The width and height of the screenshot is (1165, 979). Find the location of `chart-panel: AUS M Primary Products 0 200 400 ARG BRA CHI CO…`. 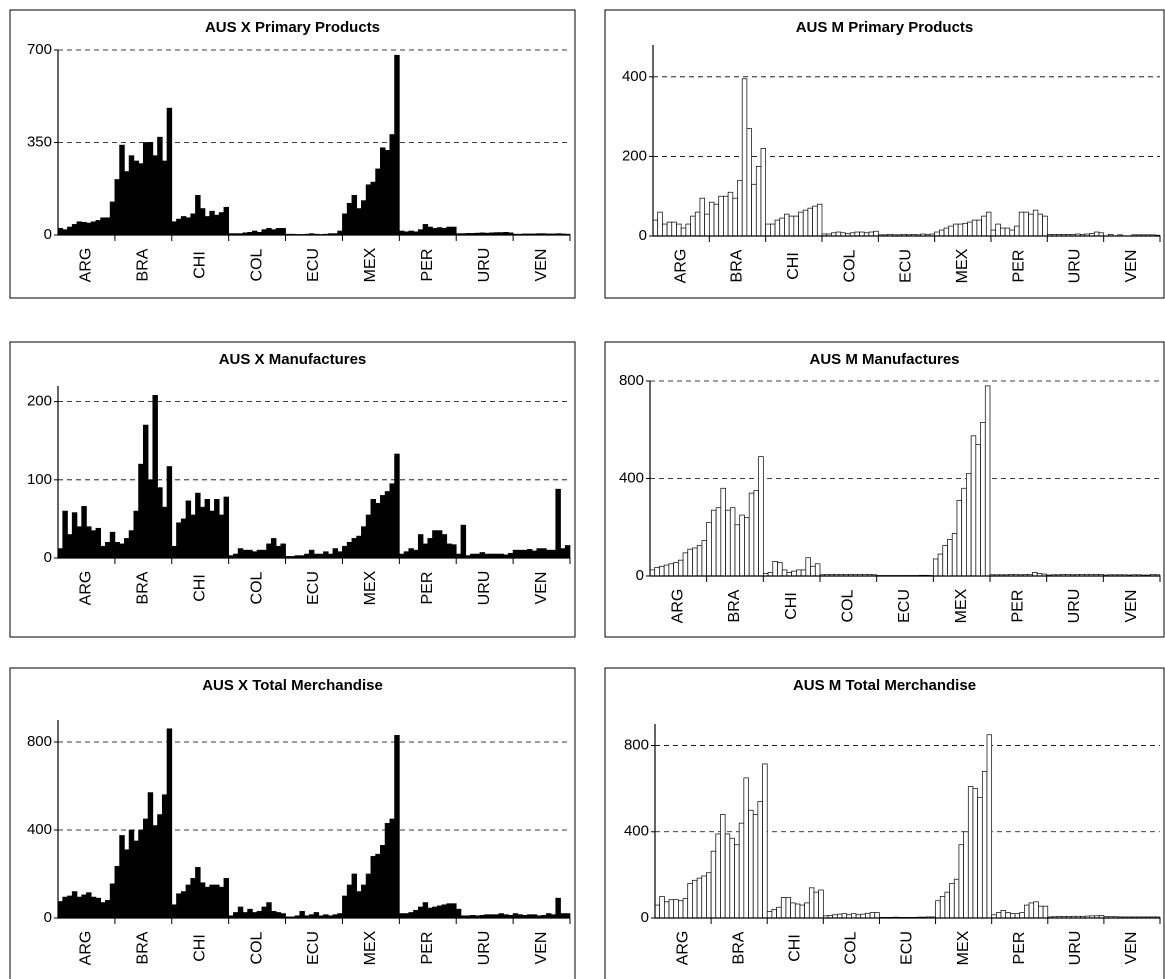

chart-panel: AUS M Primary Products 0 200 400 ARG BRA CHI CO… is located at coordinates (884, 154).